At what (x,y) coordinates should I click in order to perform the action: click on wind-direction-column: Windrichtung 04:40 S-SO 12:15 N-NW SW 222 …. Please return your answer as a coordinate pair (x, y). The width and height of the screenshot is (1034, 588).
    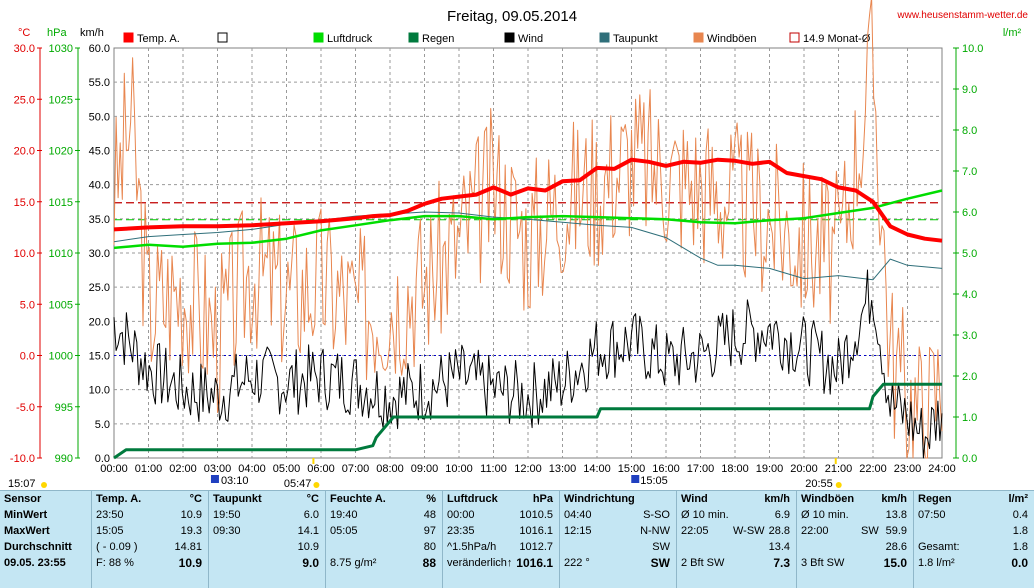
    Looking at the image, I should click on (617, 539).